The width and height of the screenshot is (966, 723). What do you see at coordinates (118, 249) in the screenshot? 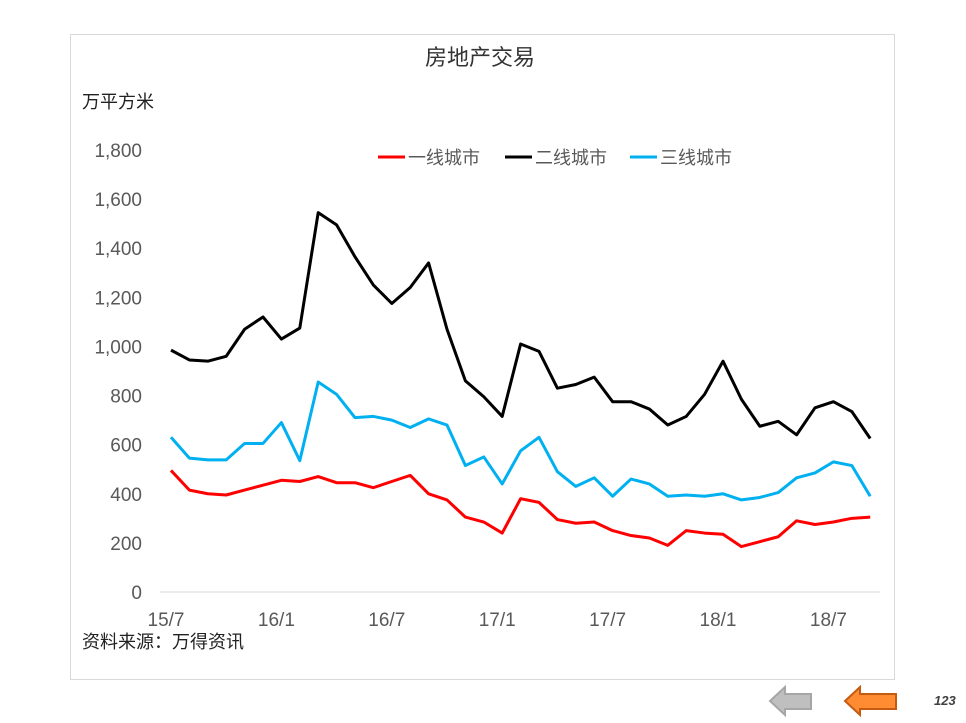
I see `y-tick-label: 1,400` at bounding box center [118, 249].